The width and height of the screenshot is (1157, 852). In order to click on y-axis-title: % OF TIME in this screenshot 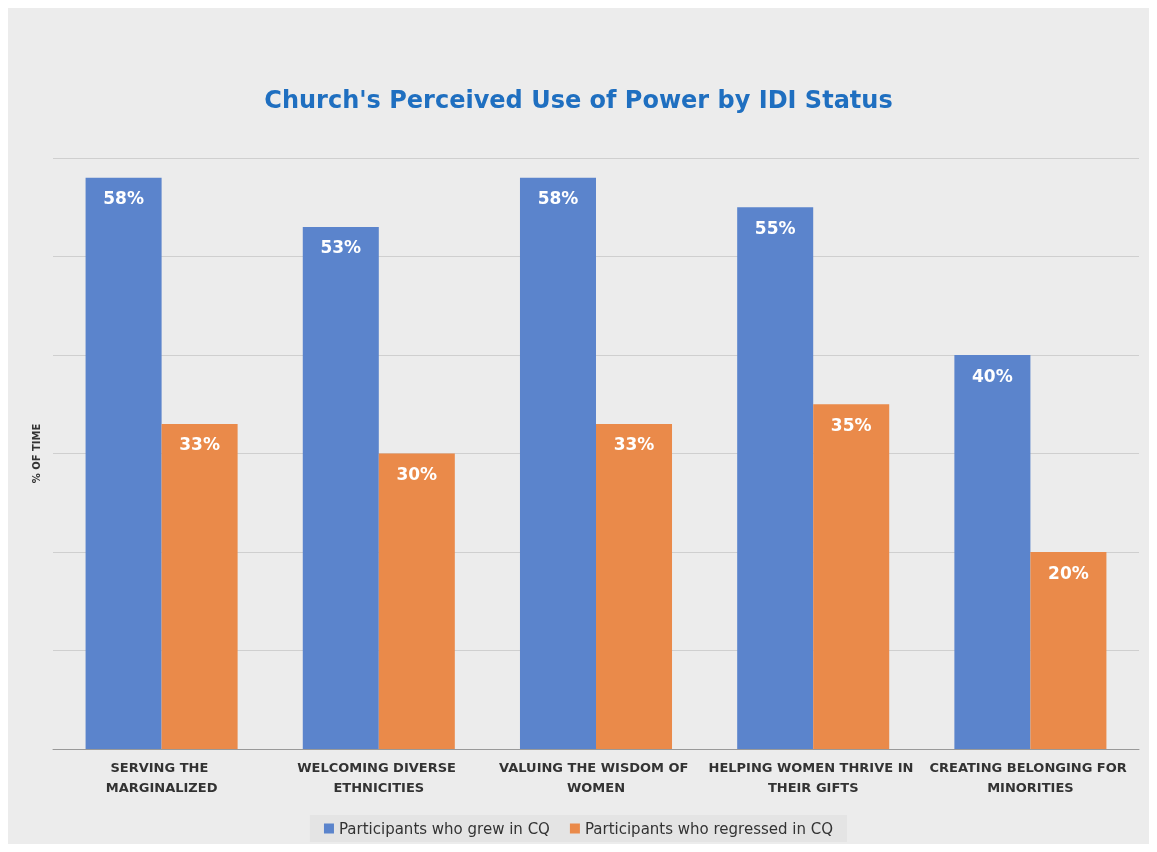, I will do `click(36, 453)`.